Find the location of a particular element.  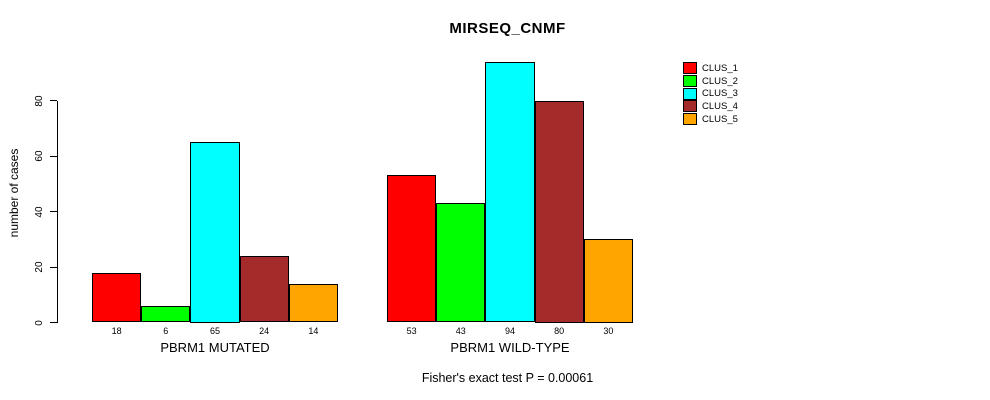

legend-label: CLUS_1 is located at coordinates (720, 68).